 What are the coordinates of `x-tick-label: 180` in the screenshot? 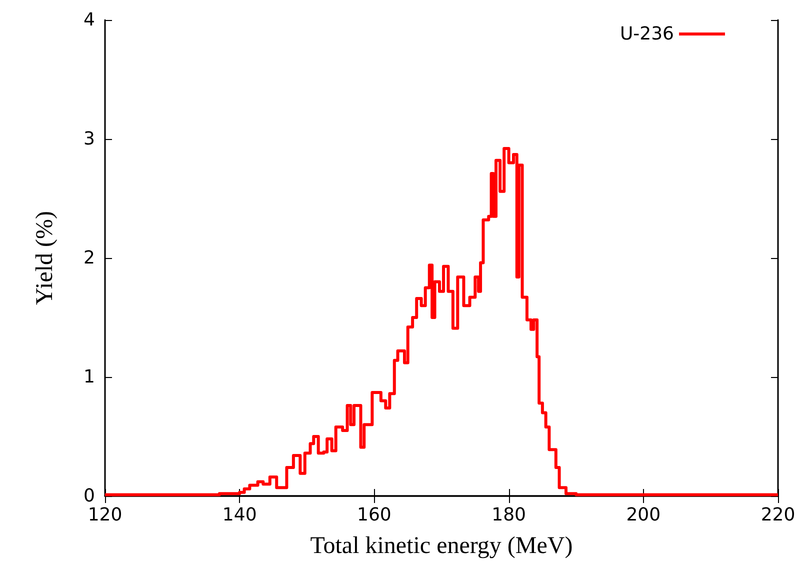 It's located at (509, 515).